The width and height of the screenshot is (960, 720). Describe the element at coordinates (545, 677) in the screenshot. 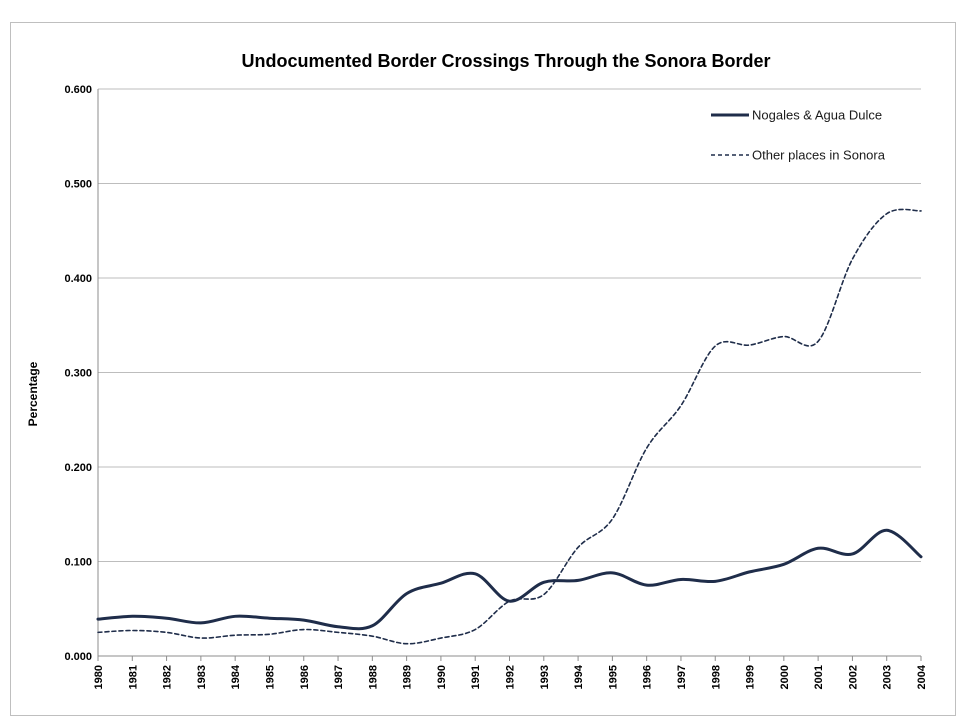

I see `x-tick-label: 1993` at that location.